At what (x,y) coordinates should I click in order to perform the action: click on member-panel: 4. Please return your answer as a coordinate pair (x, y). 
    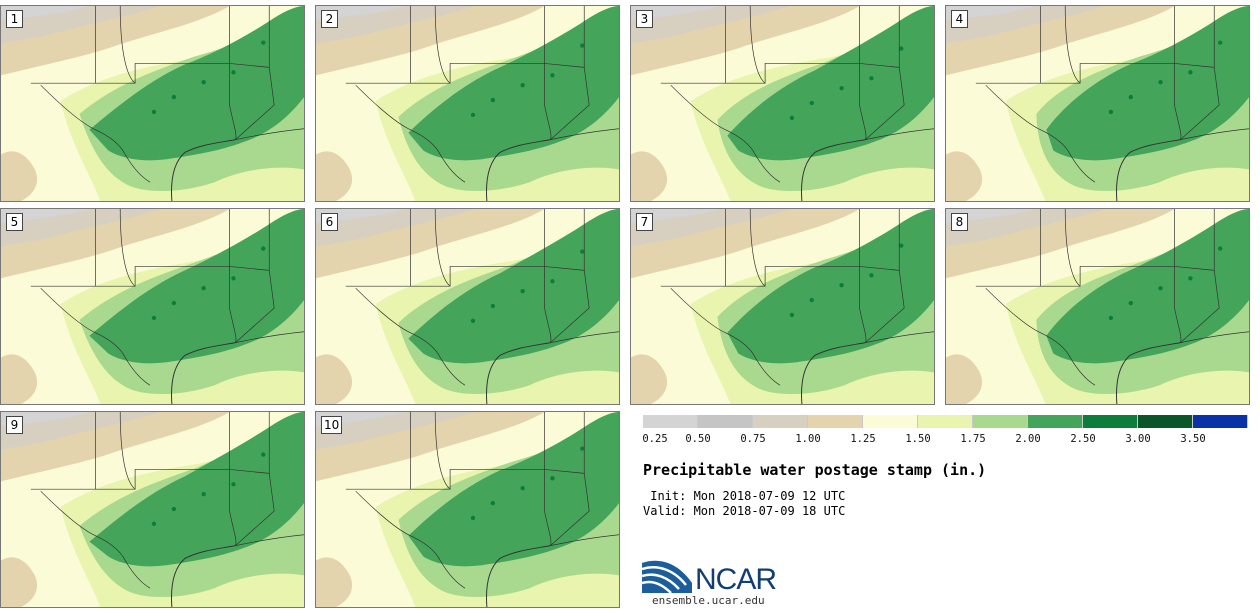
    Looking at the image, I should click on (1097, 103).